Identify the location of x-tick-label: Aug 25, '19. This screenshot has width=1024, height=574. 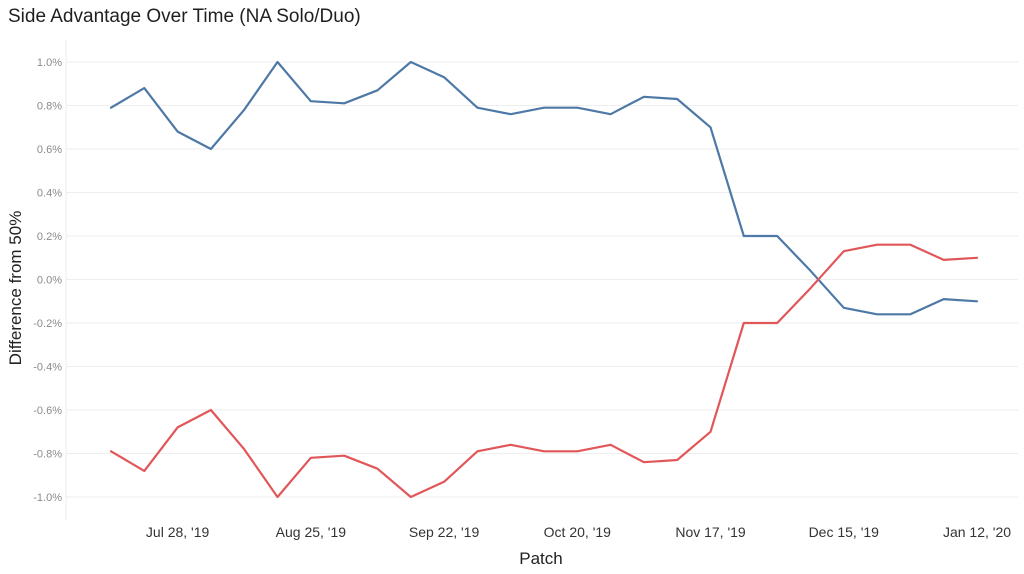
(311, 532).